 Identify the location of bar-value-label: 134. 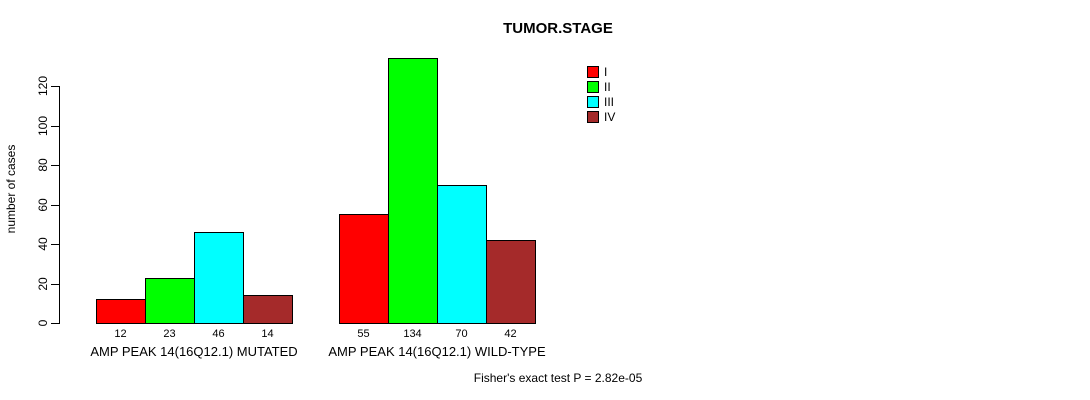
(412, 334).